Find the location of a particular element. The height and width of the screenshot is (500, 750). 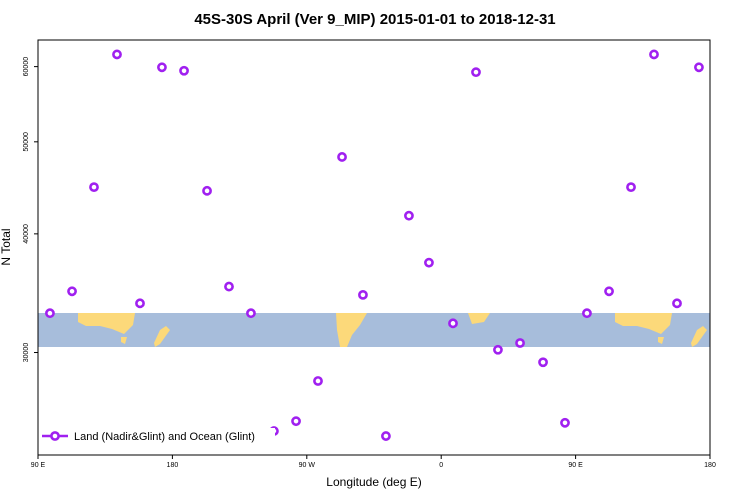

y-tick-label: 60000 is located at coordinates (26, 67).